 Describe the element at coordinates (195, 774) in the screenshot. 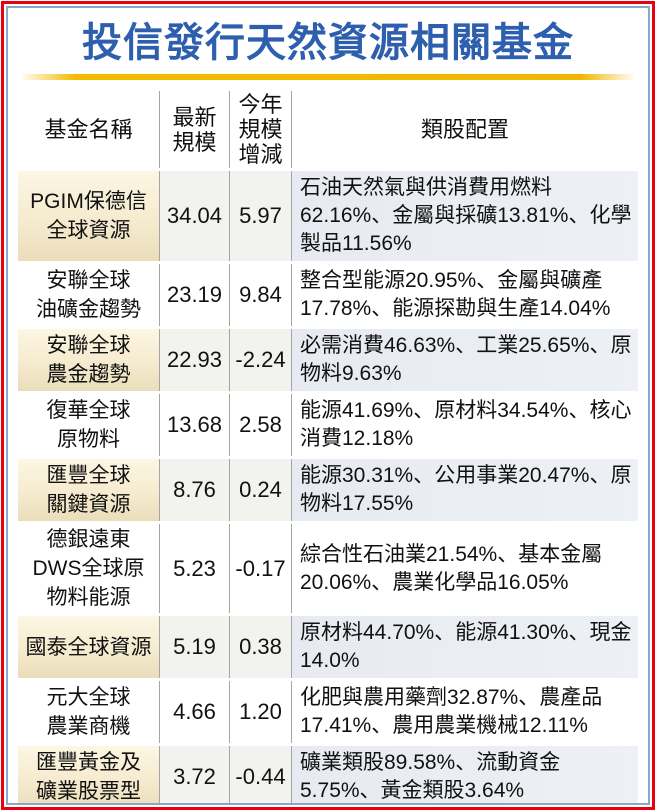

I see `latest-size-cell: 3.72` at that location.